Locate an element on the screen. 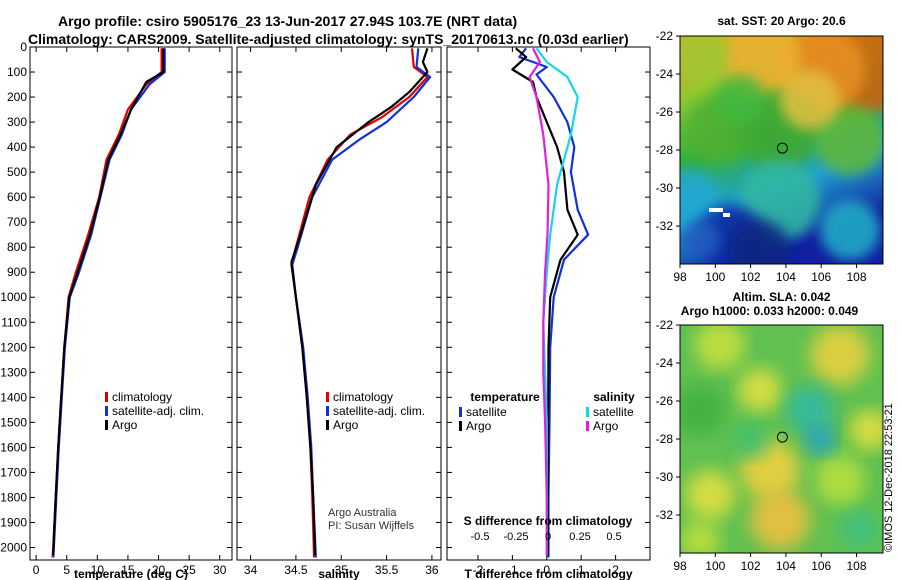 Image resolution: width=900 pixels, height=580 pixels. x-tick-label: 25 is located at coordinates (189, 570).